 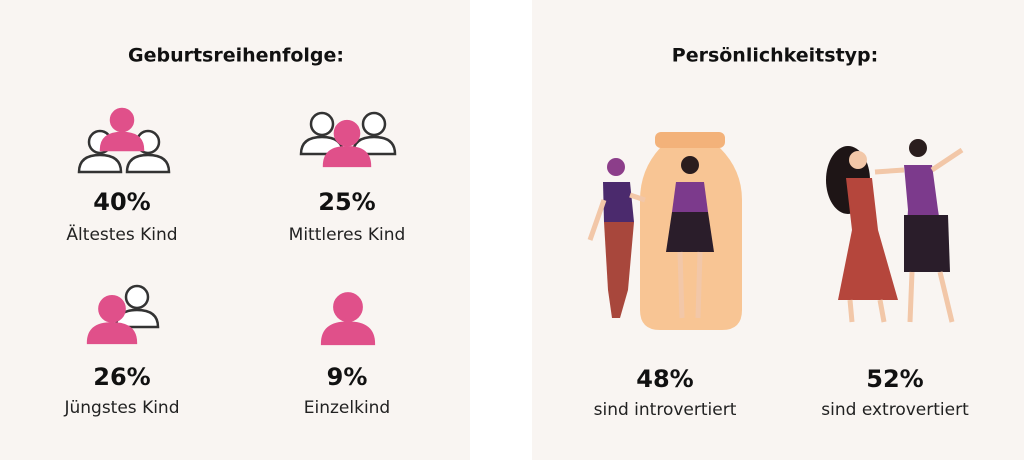 What do you see at coordinates (121, 408) in the screenshot?
I see `label: Jüngstes Kind` at bounding box center [121, 408].